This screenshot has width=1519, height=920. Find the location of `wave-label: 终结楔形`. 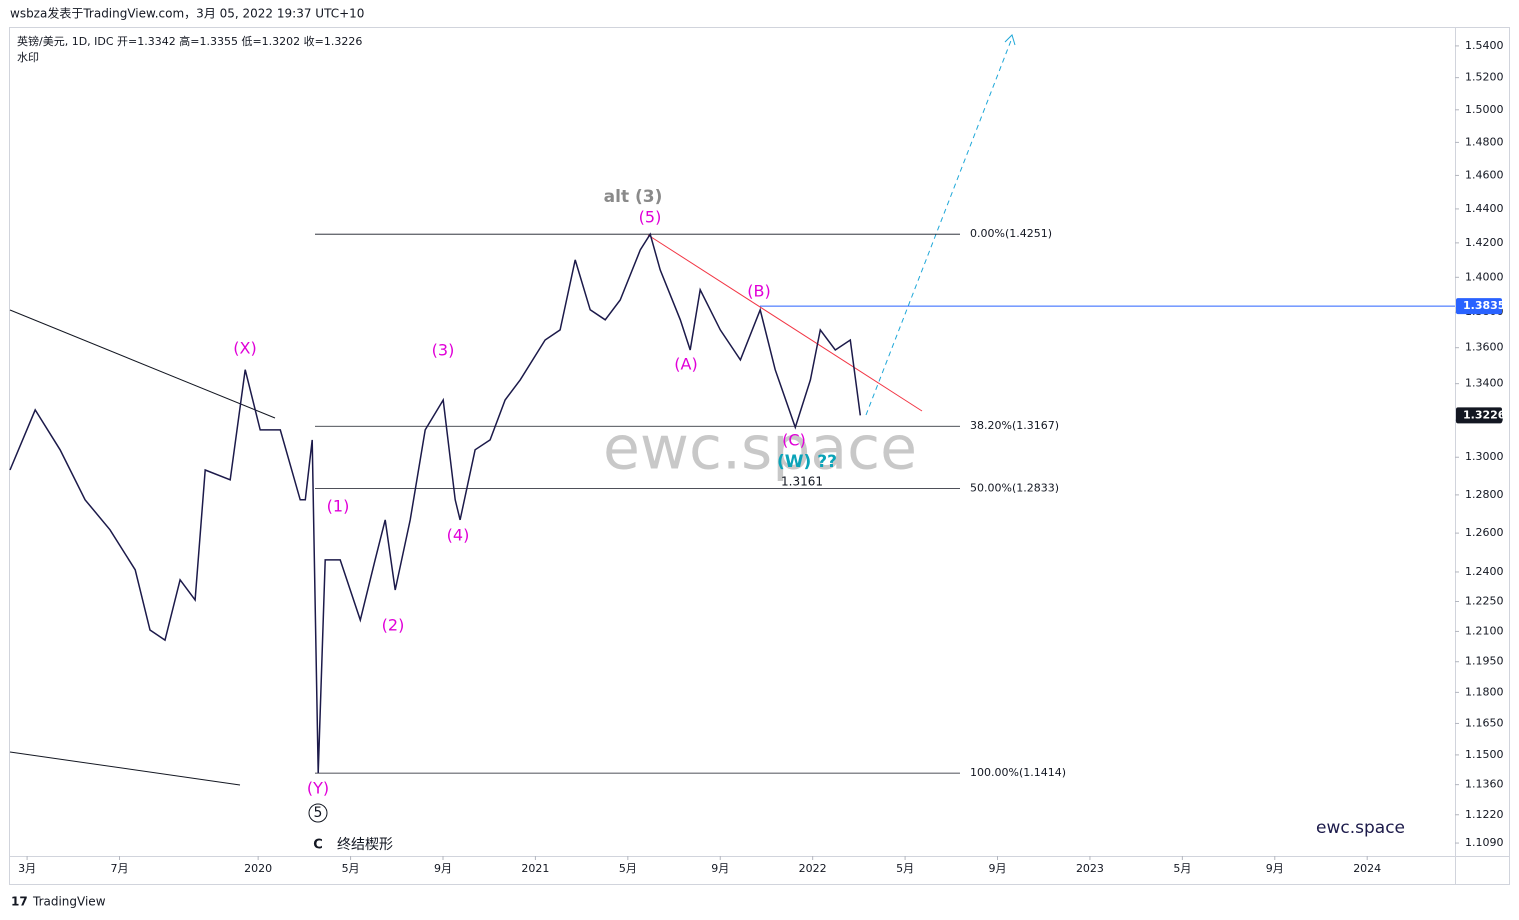

wave-label: 终结楔形 is located at coordinates (365, 845).